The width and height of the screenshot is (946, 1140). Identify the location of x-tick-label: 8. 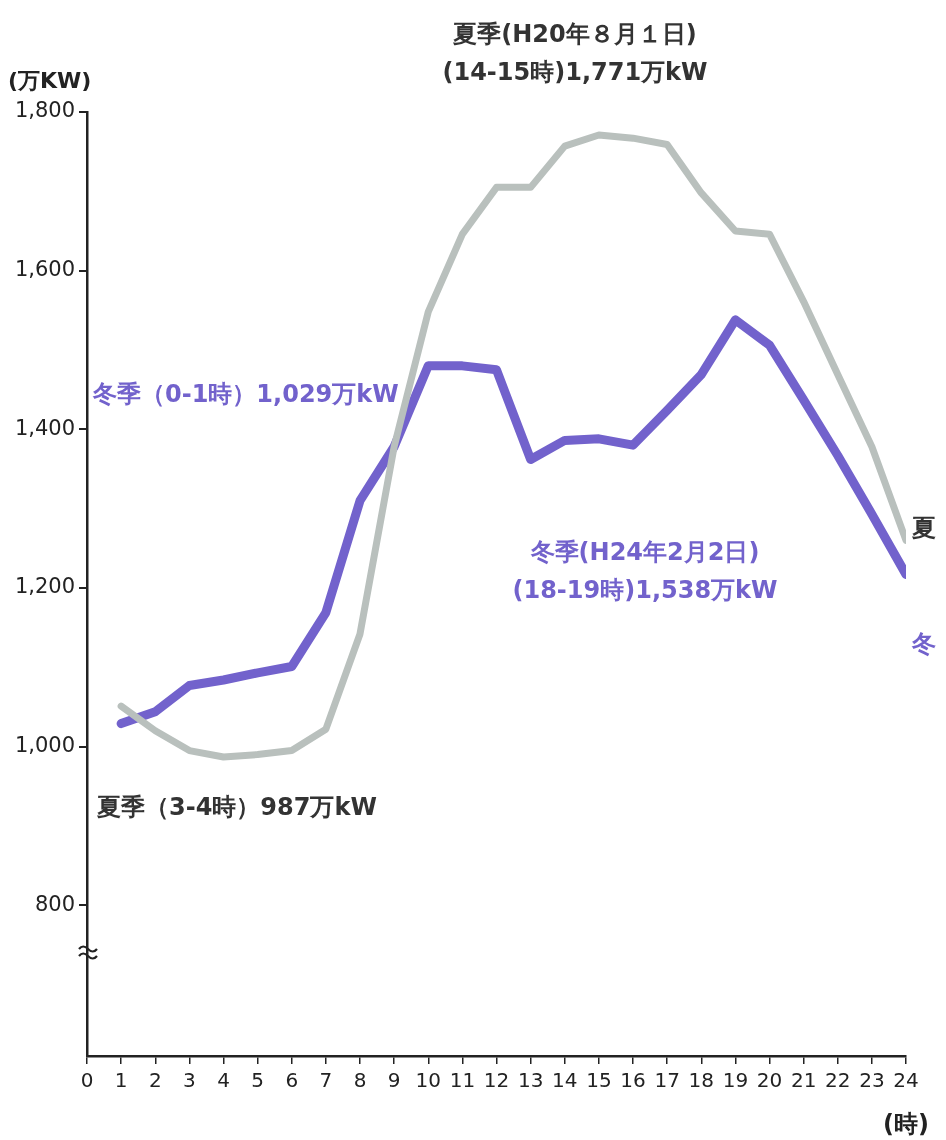
(360, 1080).